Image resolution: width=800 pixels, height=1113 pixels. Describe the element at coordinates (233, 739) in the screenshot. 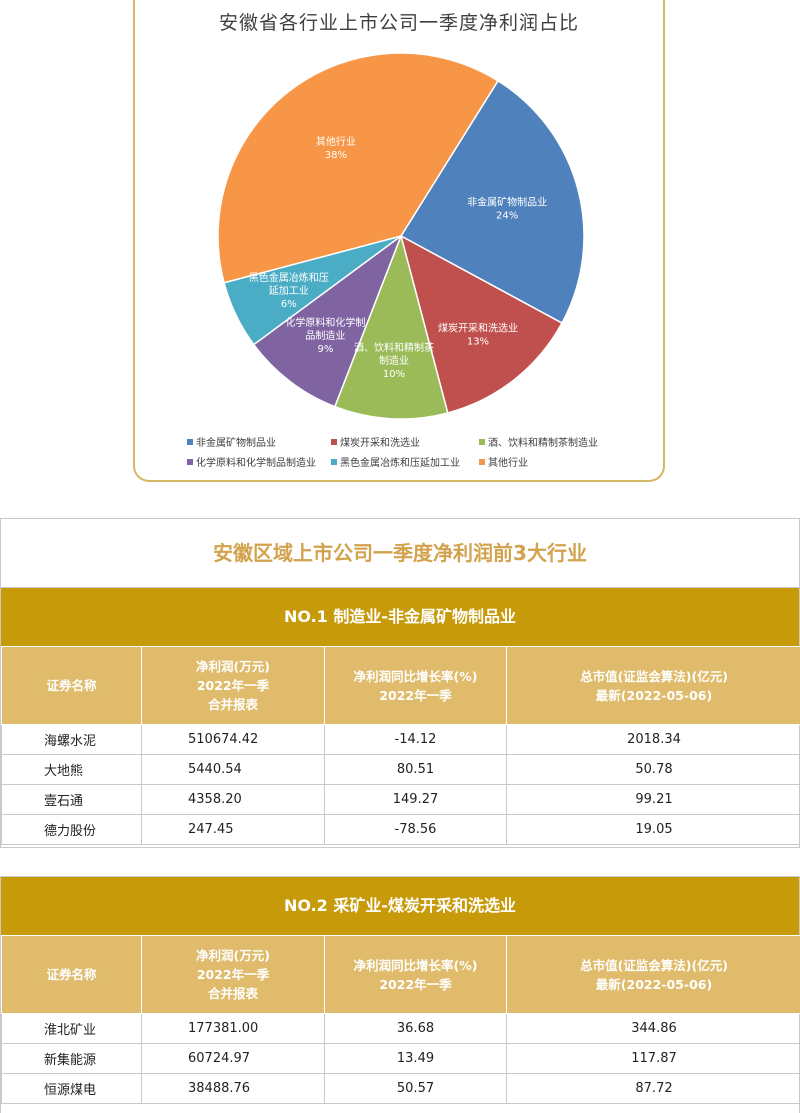

I see `cell-profit: 510674.42` at that location.